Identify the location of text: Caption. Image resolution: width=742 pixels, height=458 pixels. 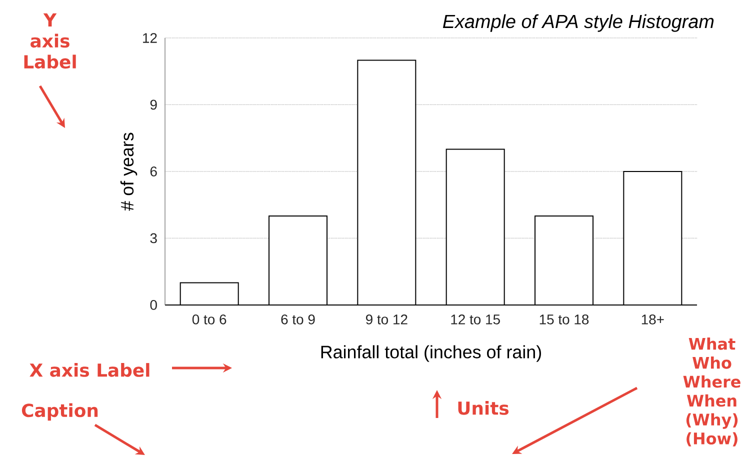
(60, 412).